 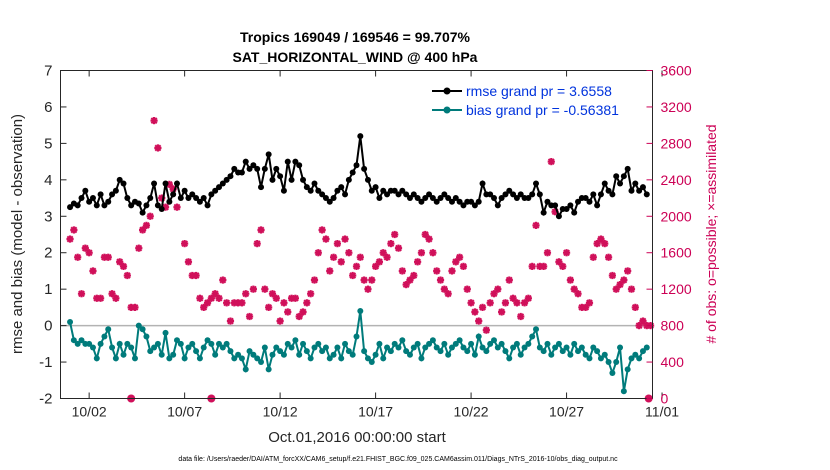 What do you see at coordinates (45, 362) in the screenshot?
I see `y-tick-label: -1` at bounding box center [45, 362].